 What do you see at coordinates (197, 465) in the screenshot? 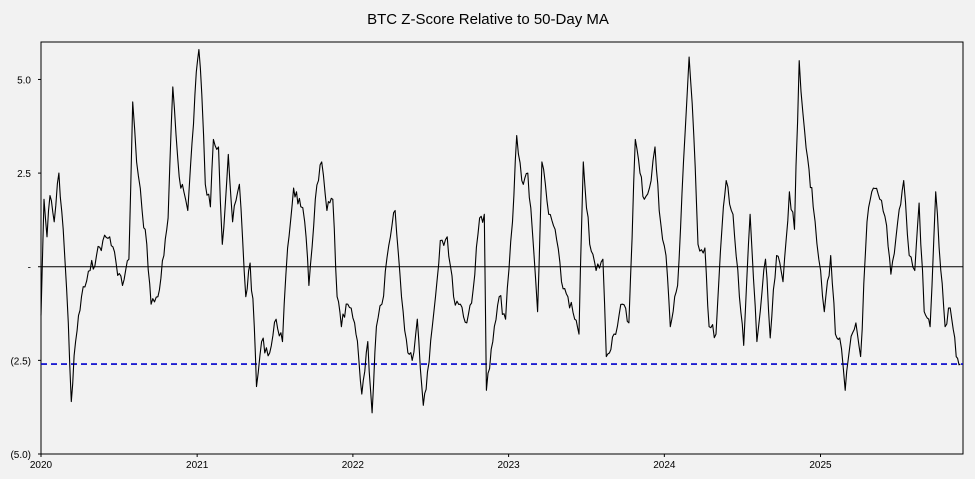
I see `x-tick-label: 2021` at bounding box center [197, 465].